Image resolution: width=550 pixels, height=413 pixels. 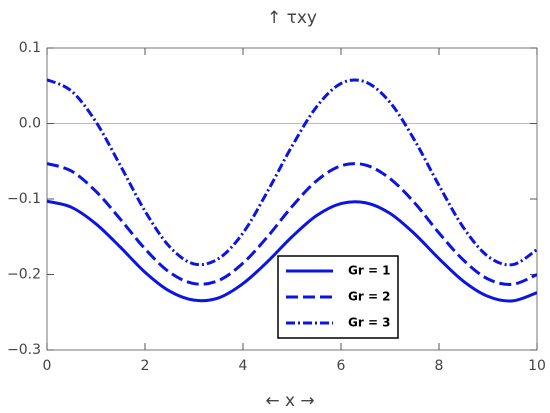 What do you see at coordinates (145, 366) in the screenshot?
I see `x-tick-label: 2` at bounding box center [145, 366].